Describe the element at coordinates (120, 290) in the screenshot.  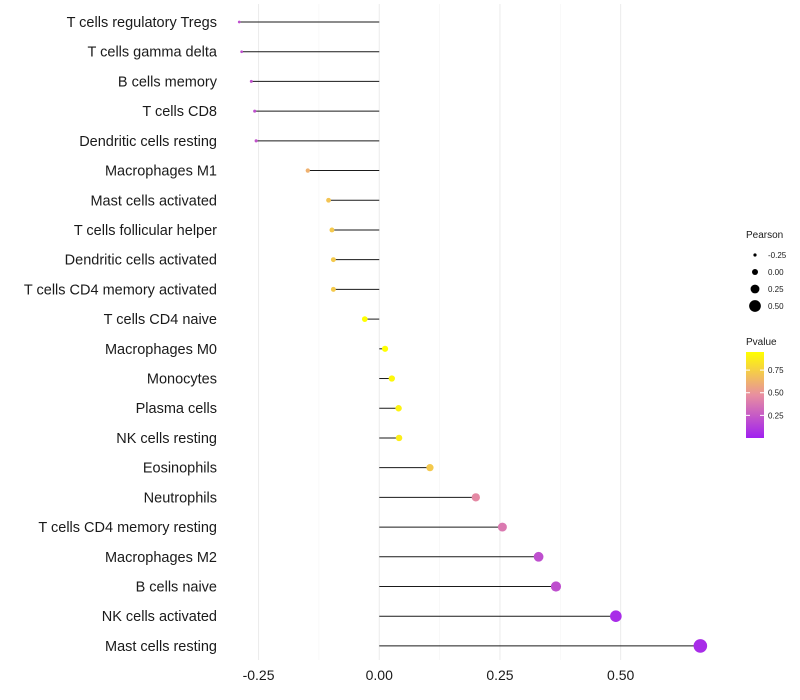
I see `category-label: T cells CD4 memory activated` at that location.